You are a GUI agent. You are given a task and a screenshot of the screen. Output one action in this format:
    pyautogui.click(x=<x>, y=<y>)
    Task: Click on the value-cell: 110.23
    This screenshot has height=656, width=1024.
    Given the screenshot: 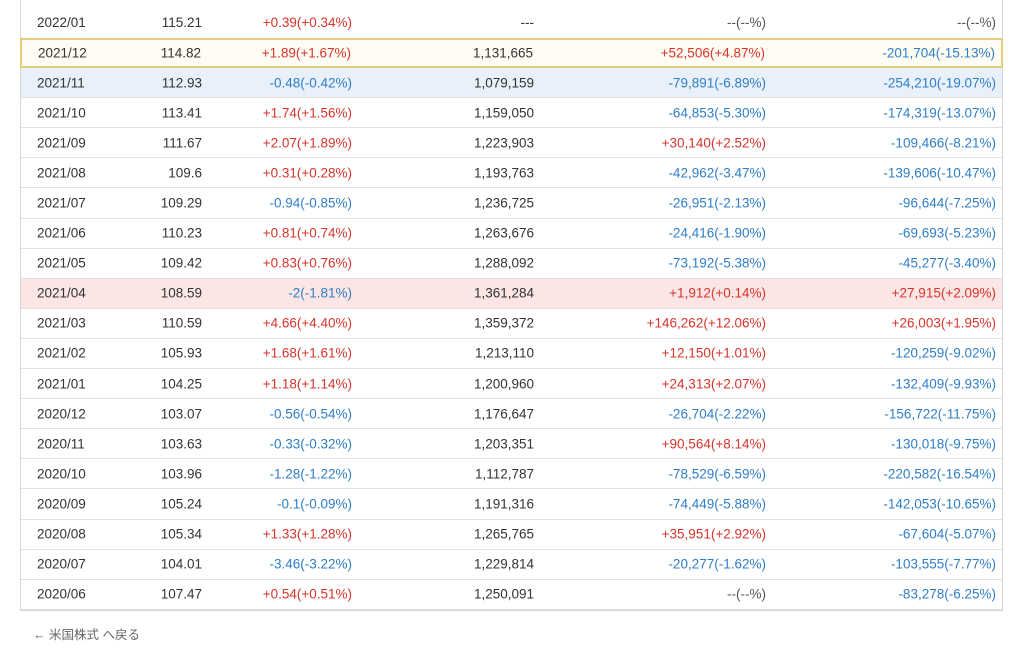 What is the action you would take?
    pyautogui.click(x=181, y=233)
    